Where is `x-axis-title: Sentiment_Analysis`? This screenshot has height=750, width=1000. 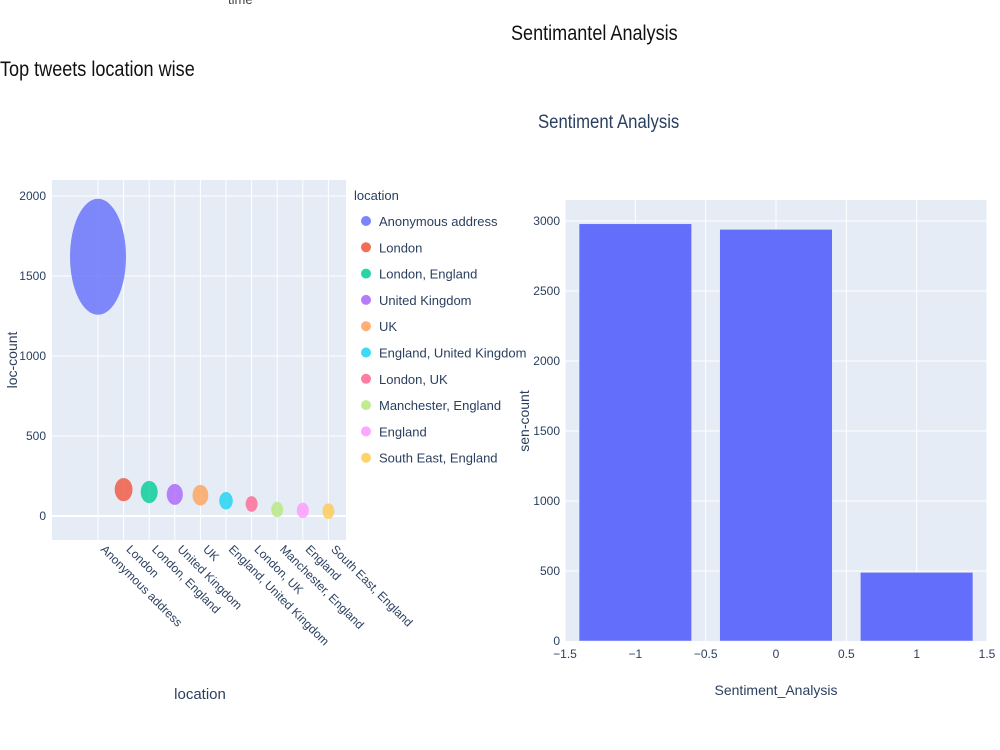 x-axis-title: Sentiment_Analysis is located at coordinates (776, 690).